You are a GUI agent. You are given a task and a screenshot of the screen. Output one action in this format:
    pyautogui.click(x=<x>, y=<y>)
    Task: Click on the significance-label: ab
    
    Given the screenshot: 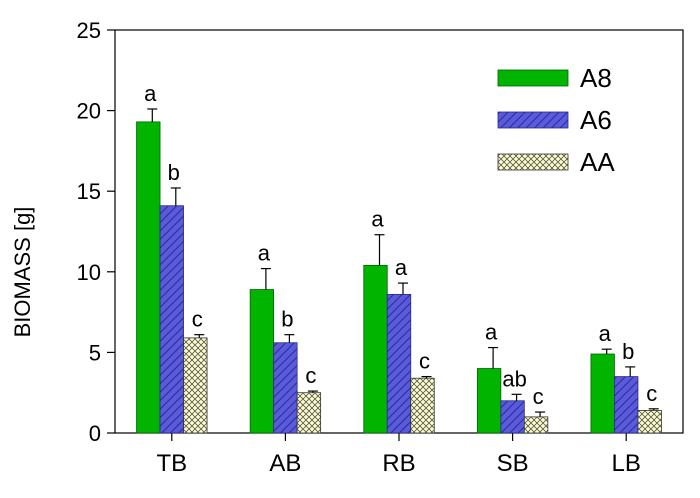 What is the action you would take?
    pyautogui.click(x=514, y=378)
    